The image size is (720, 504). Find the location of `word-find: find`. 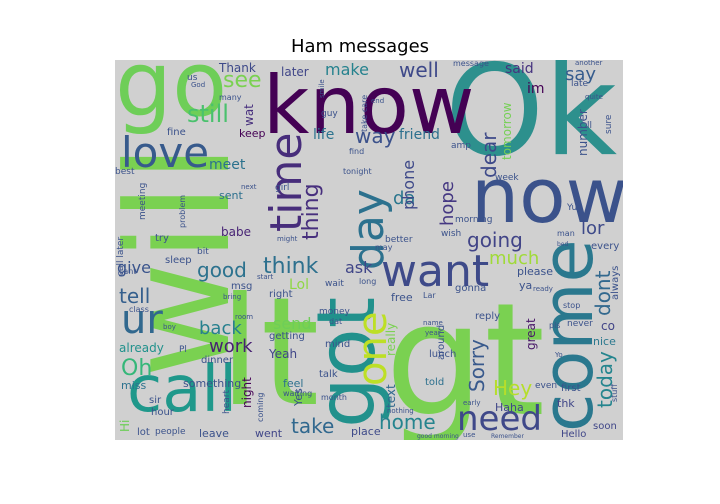

word-find: find is located at coordinates (357, 151).